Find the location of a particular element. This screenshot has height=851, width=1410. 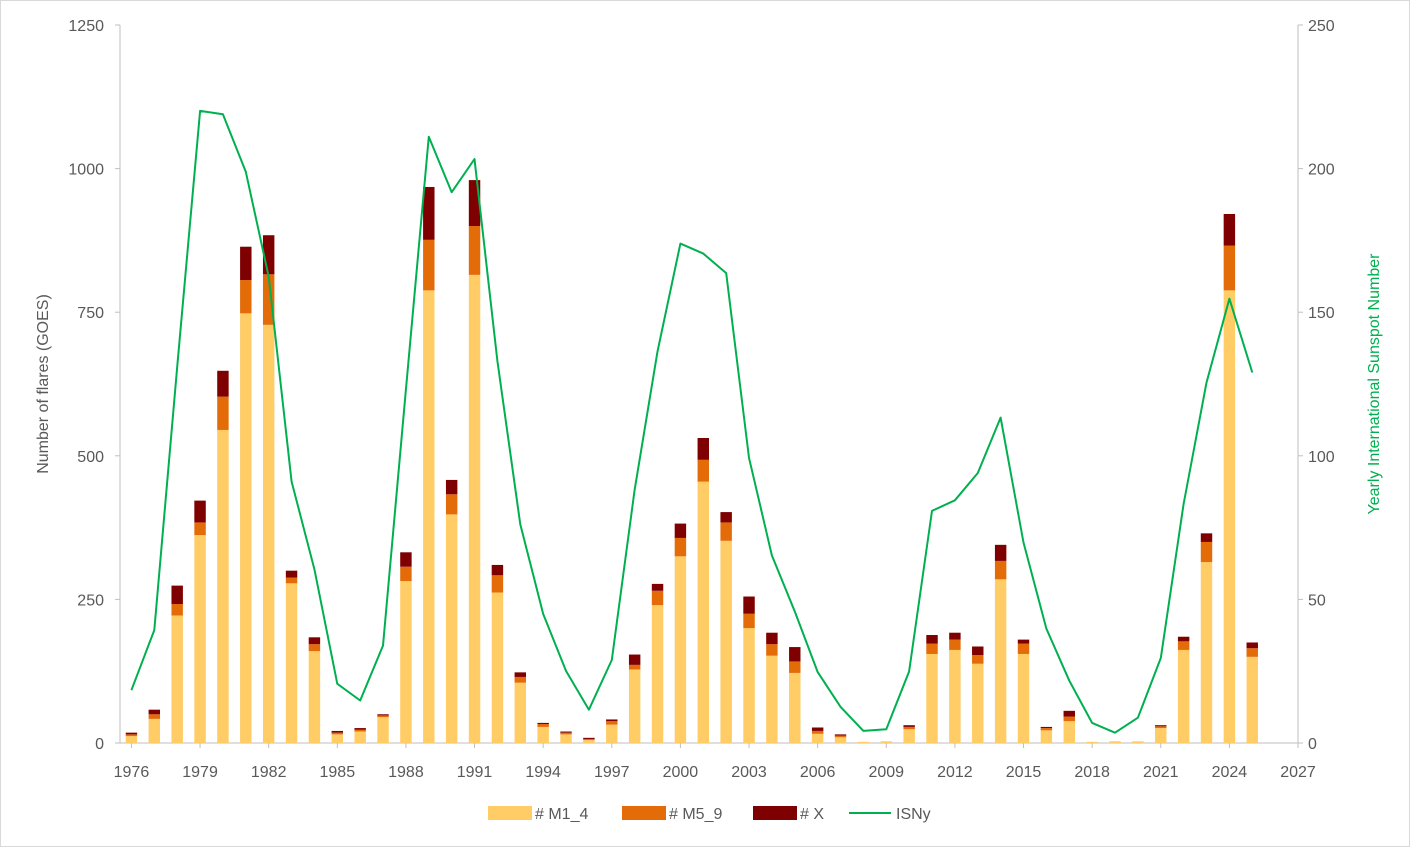

y2-tick-label: 200 is located at coordinates (1321, 170).